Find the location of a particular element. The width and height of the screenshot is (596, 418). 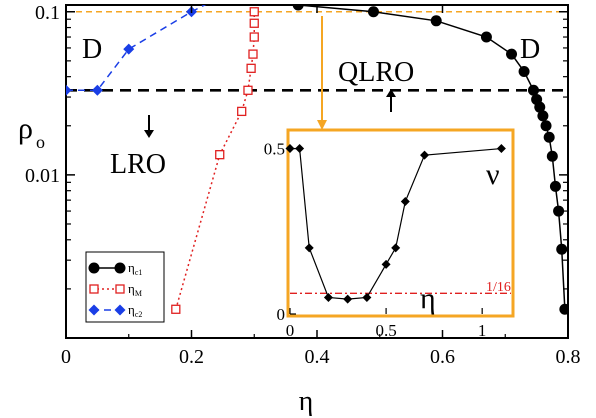

x-tick-label: 0.2 is located at coordinates (191, 357).